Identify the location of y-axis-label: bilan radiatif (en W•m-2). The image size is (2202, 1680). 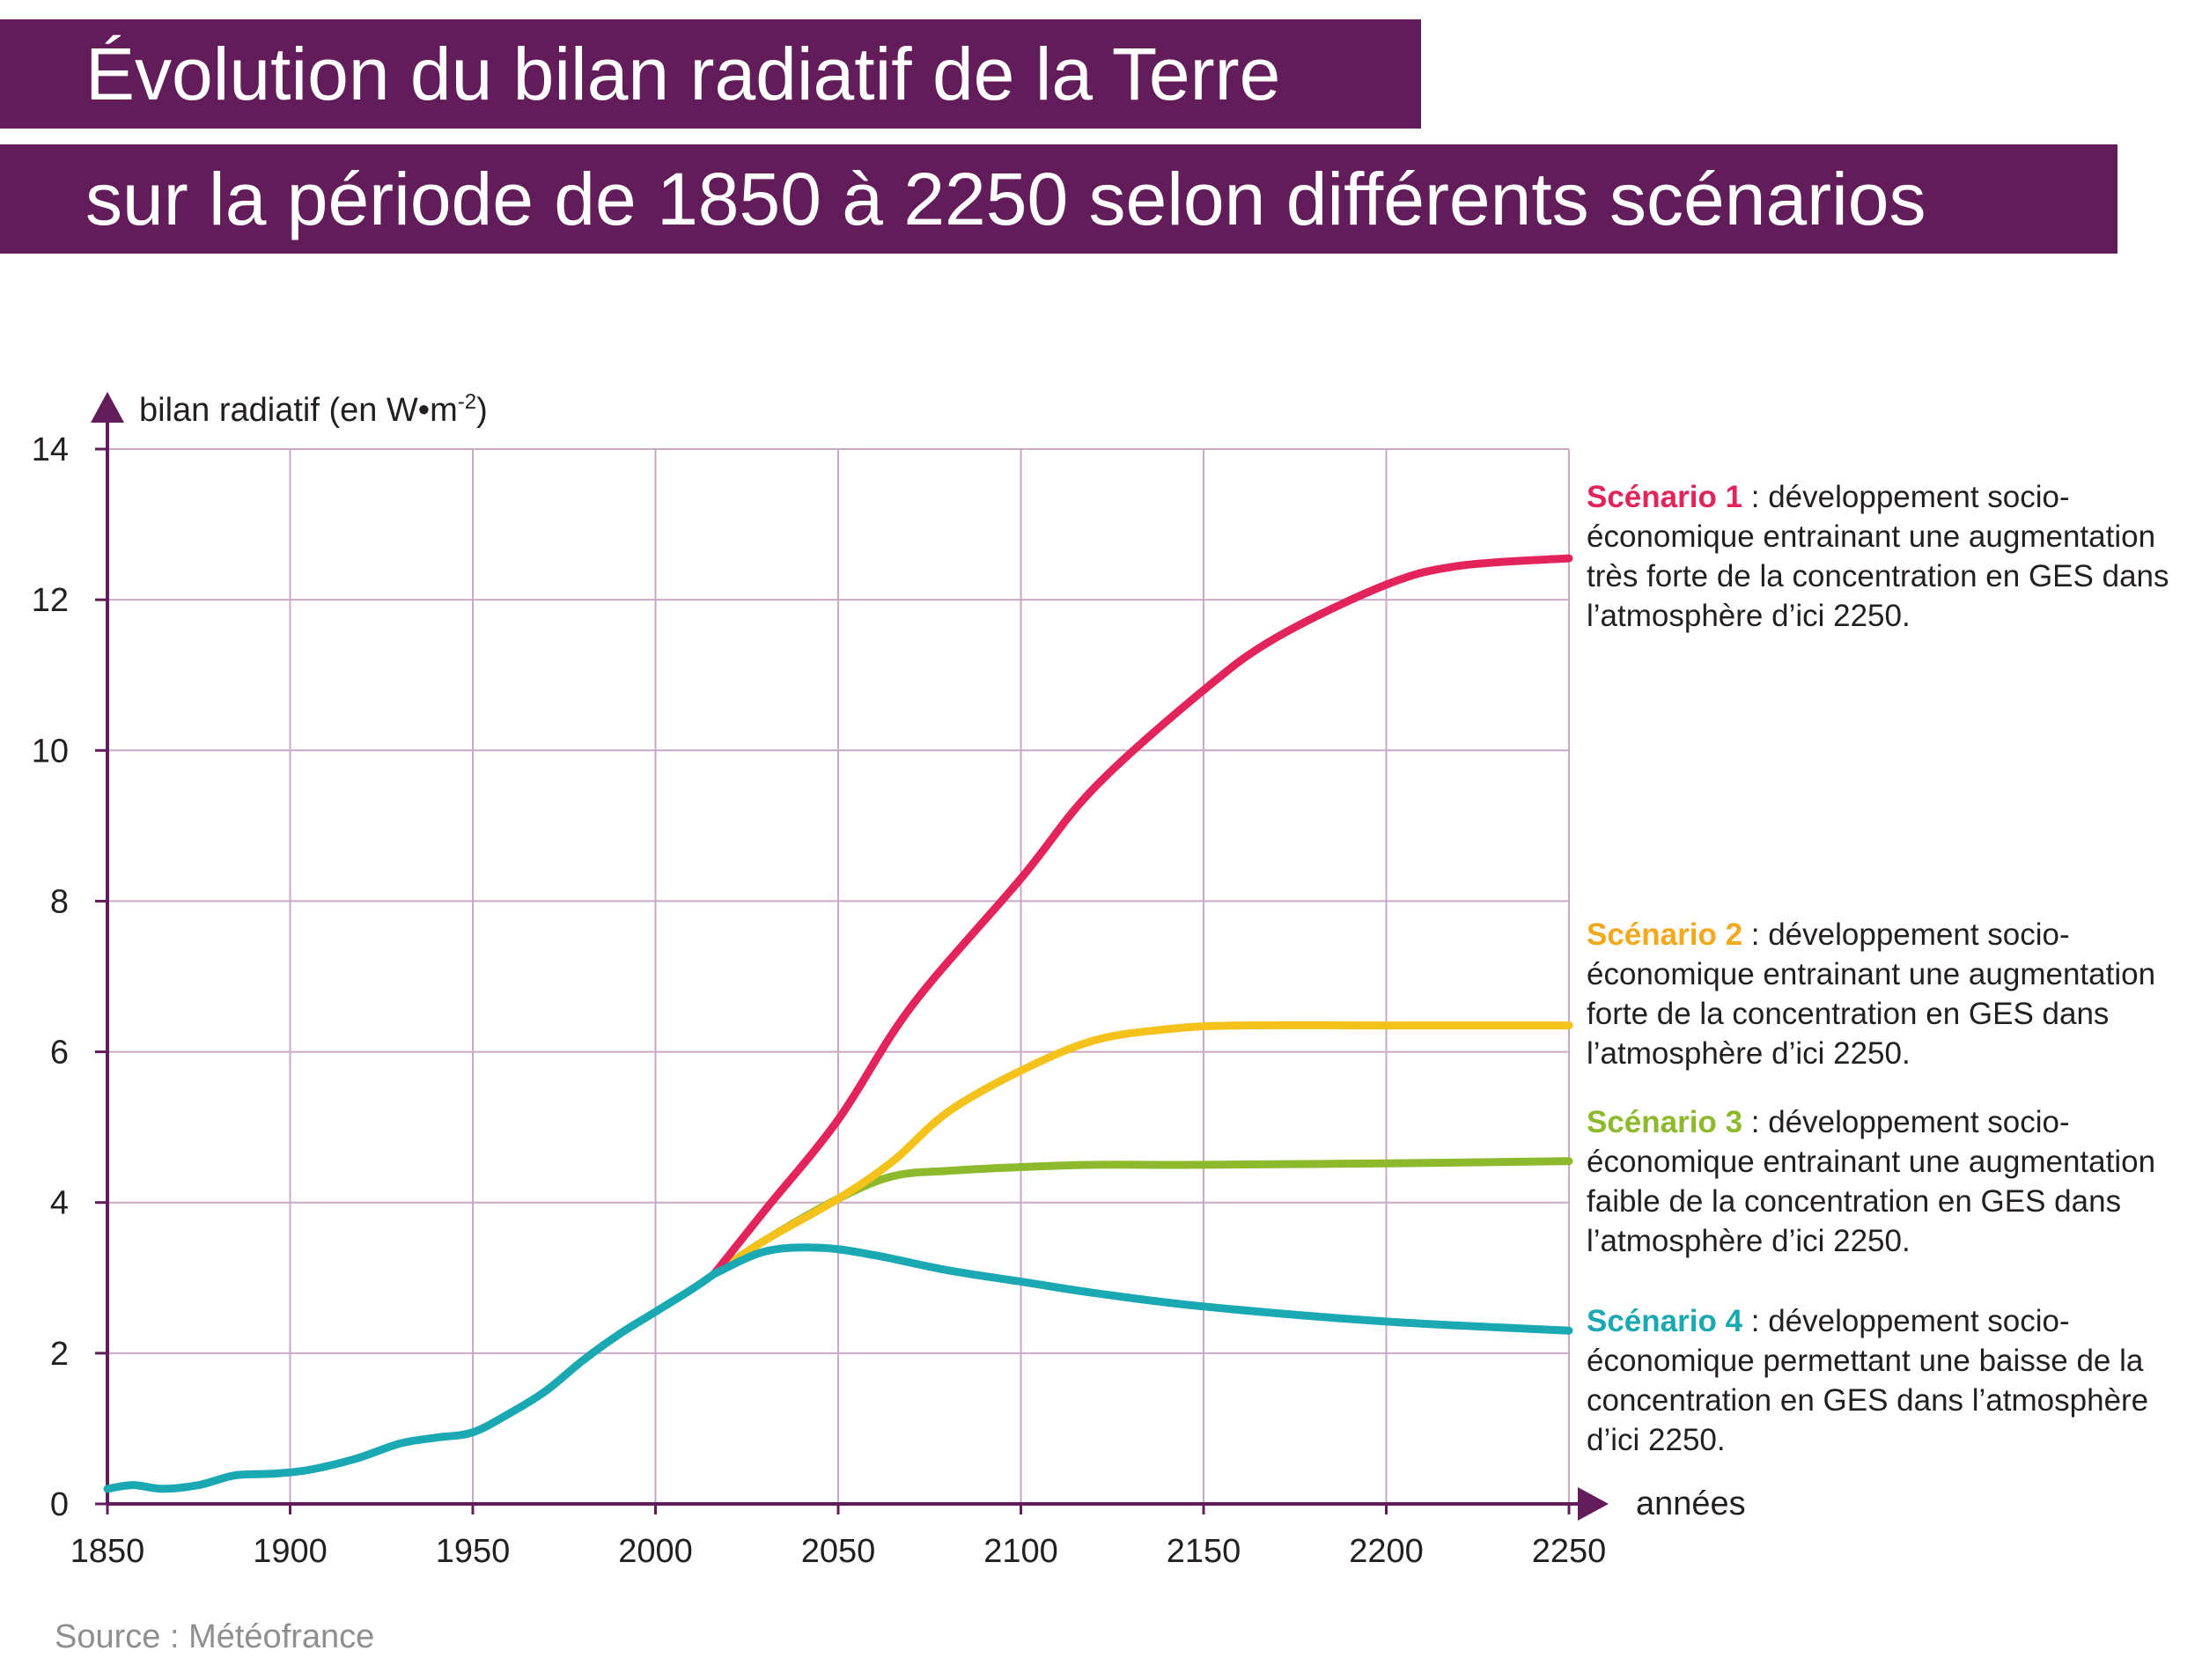
(313, 409).